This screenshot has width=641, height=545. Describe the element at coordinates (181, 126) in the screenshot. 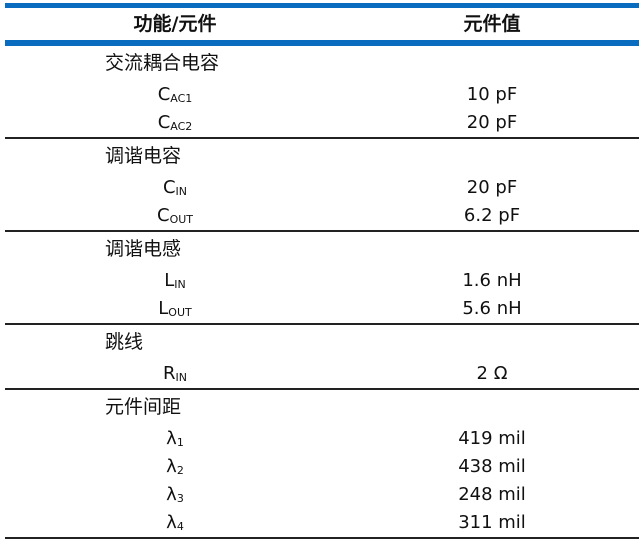

I see `symbol-subscript: AC2` at that location.